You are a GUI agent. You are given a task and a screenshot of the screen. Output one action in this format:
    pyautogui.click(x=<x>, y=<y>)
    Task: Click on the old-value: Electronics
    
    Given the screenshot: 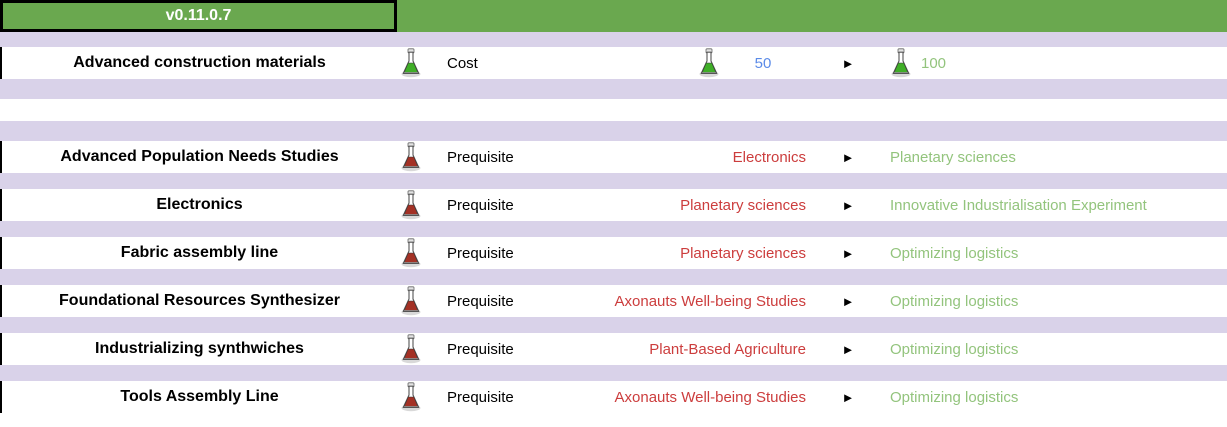 What is the action you would take?
    pyautogui.click(x=769, y=157)
    